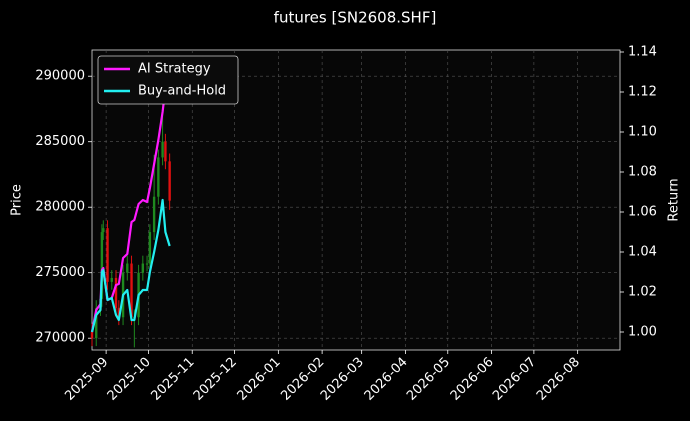  I want to click on y-tick-label: 280000, so click(60, 207).